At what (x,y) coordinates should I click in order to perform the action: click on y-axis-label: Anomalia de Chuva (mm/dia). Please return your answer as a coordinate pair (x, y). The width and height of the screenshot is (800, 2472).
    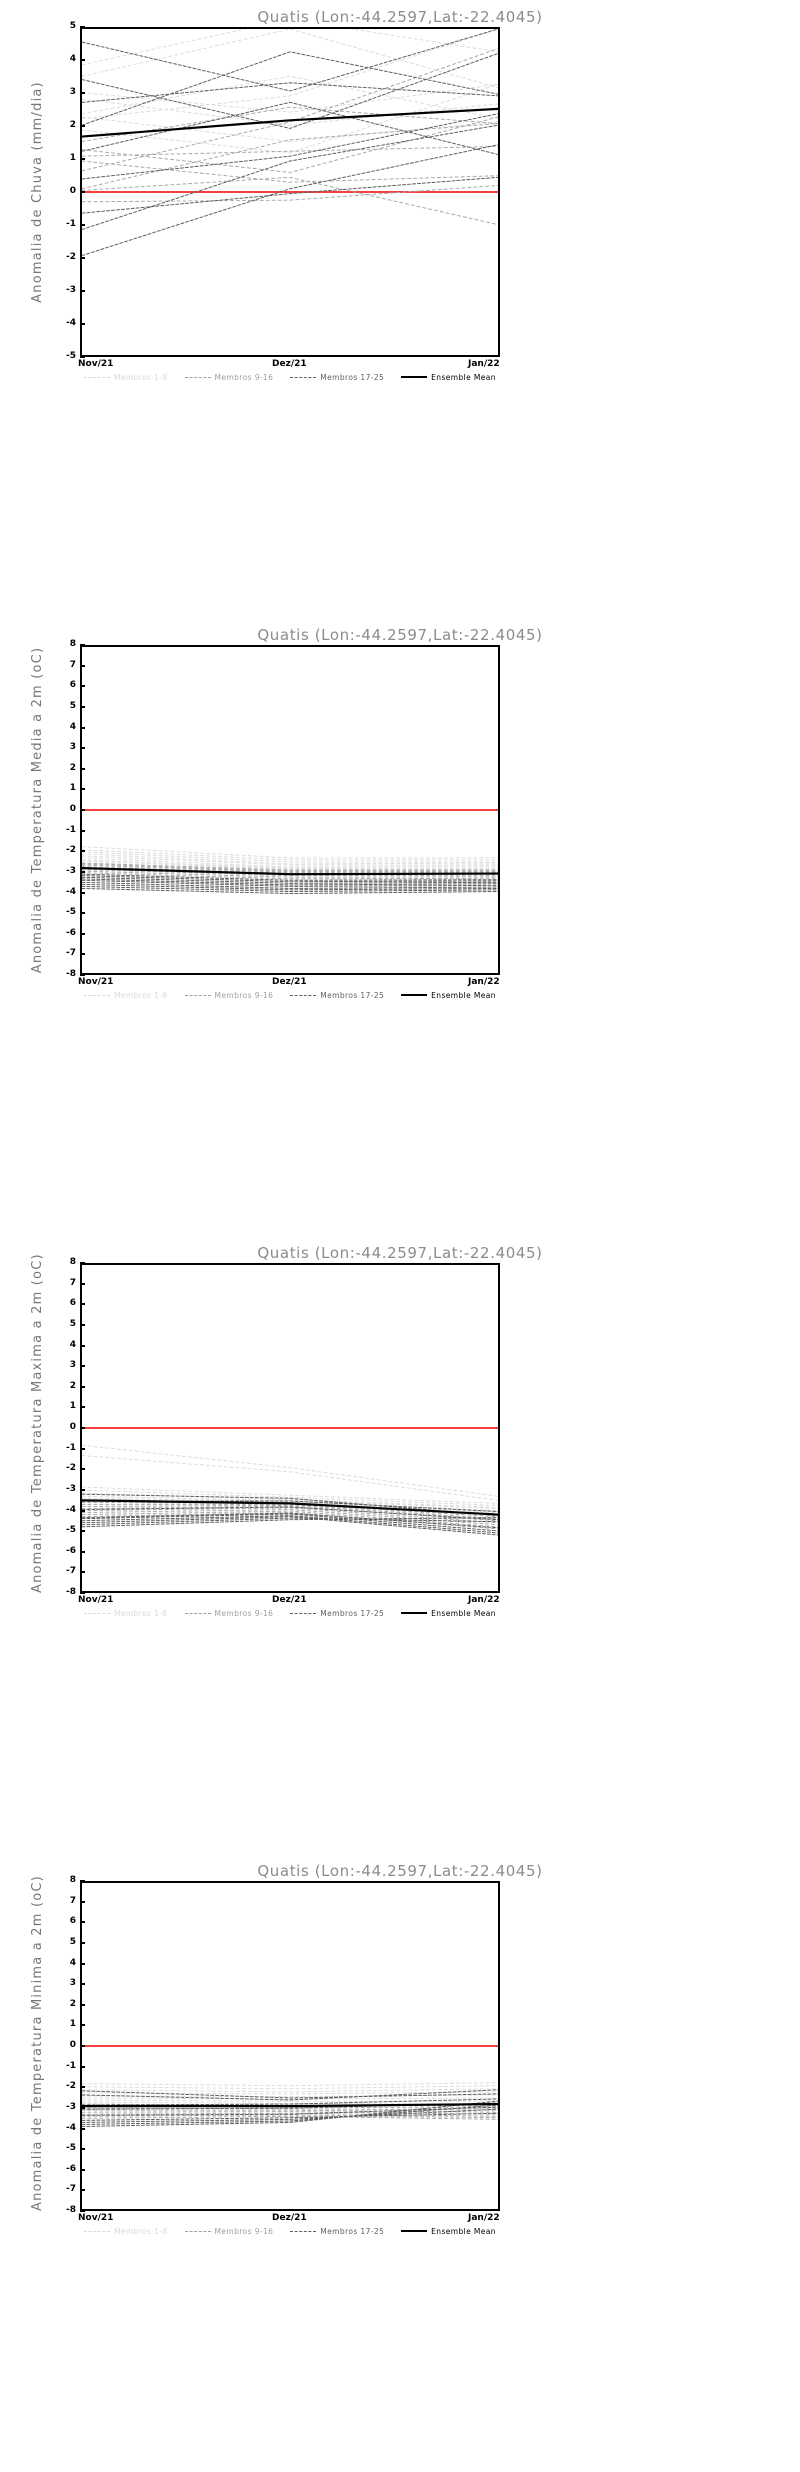
    Looking at the image, I should click on (37, 192).